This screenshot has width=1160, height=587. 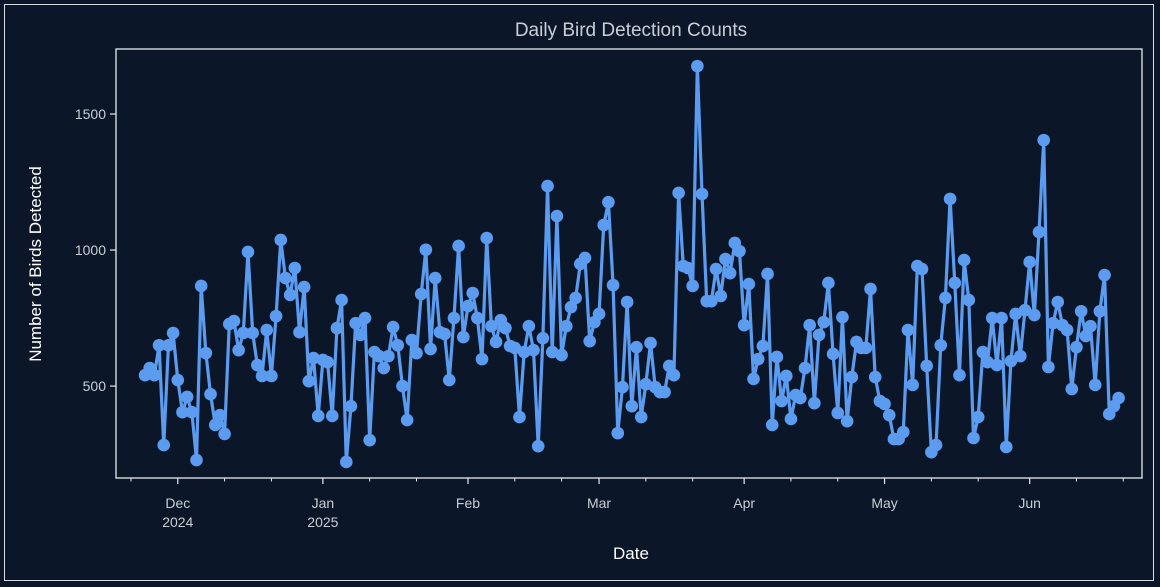 I want to click on x-tick-label: May, so click(x=884, y=503).